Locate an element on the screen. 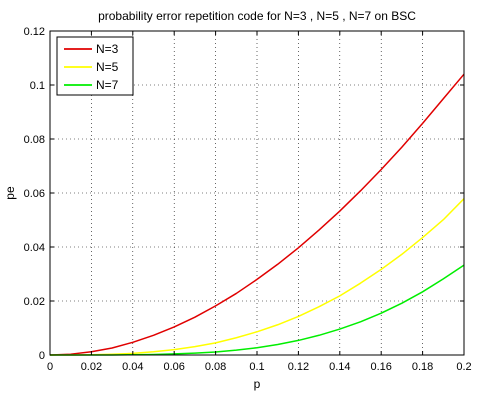  x-tick-label: 0.02 is located at coordinates (91, 367).